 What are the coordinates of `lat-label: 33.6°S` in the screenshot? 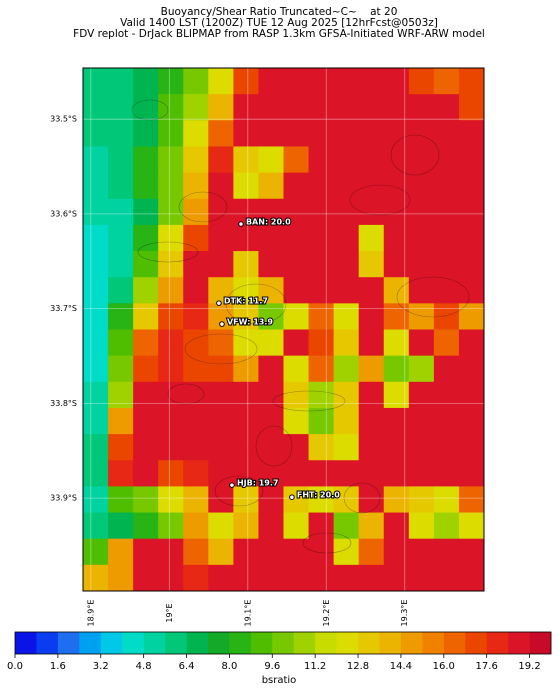 It's located at (63, 213).